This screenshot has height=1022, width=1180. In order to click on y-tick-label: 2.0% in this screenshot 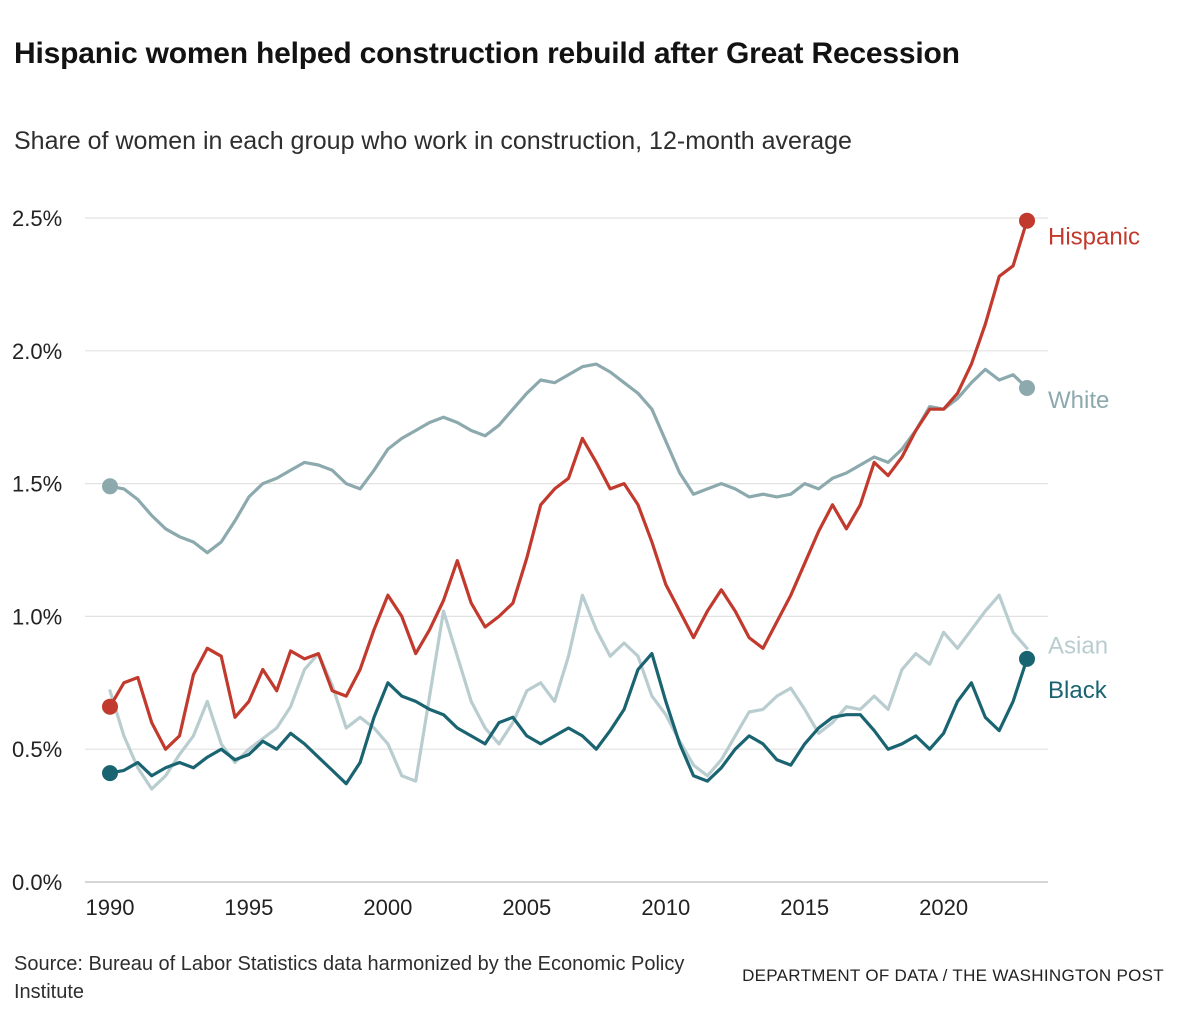, I will do `click(37, 351)`.